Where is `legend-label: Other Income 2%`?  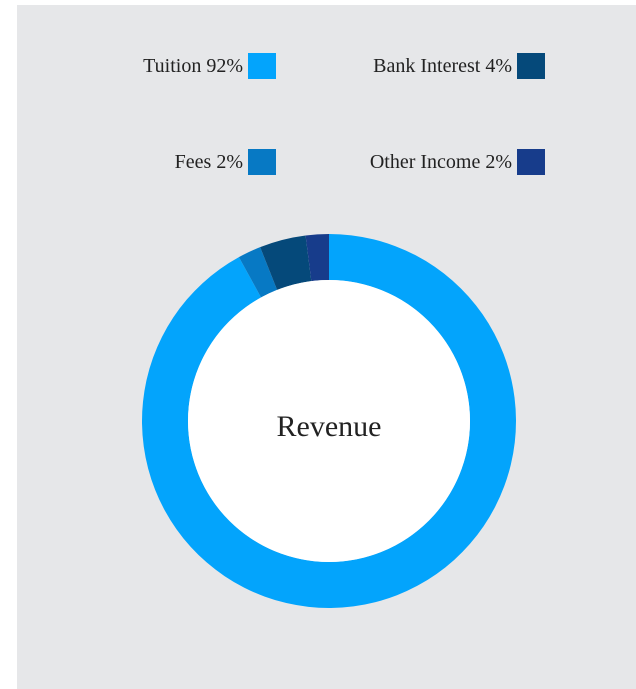
legend-label: Other Income 2% is located at coordinates (441, 162).